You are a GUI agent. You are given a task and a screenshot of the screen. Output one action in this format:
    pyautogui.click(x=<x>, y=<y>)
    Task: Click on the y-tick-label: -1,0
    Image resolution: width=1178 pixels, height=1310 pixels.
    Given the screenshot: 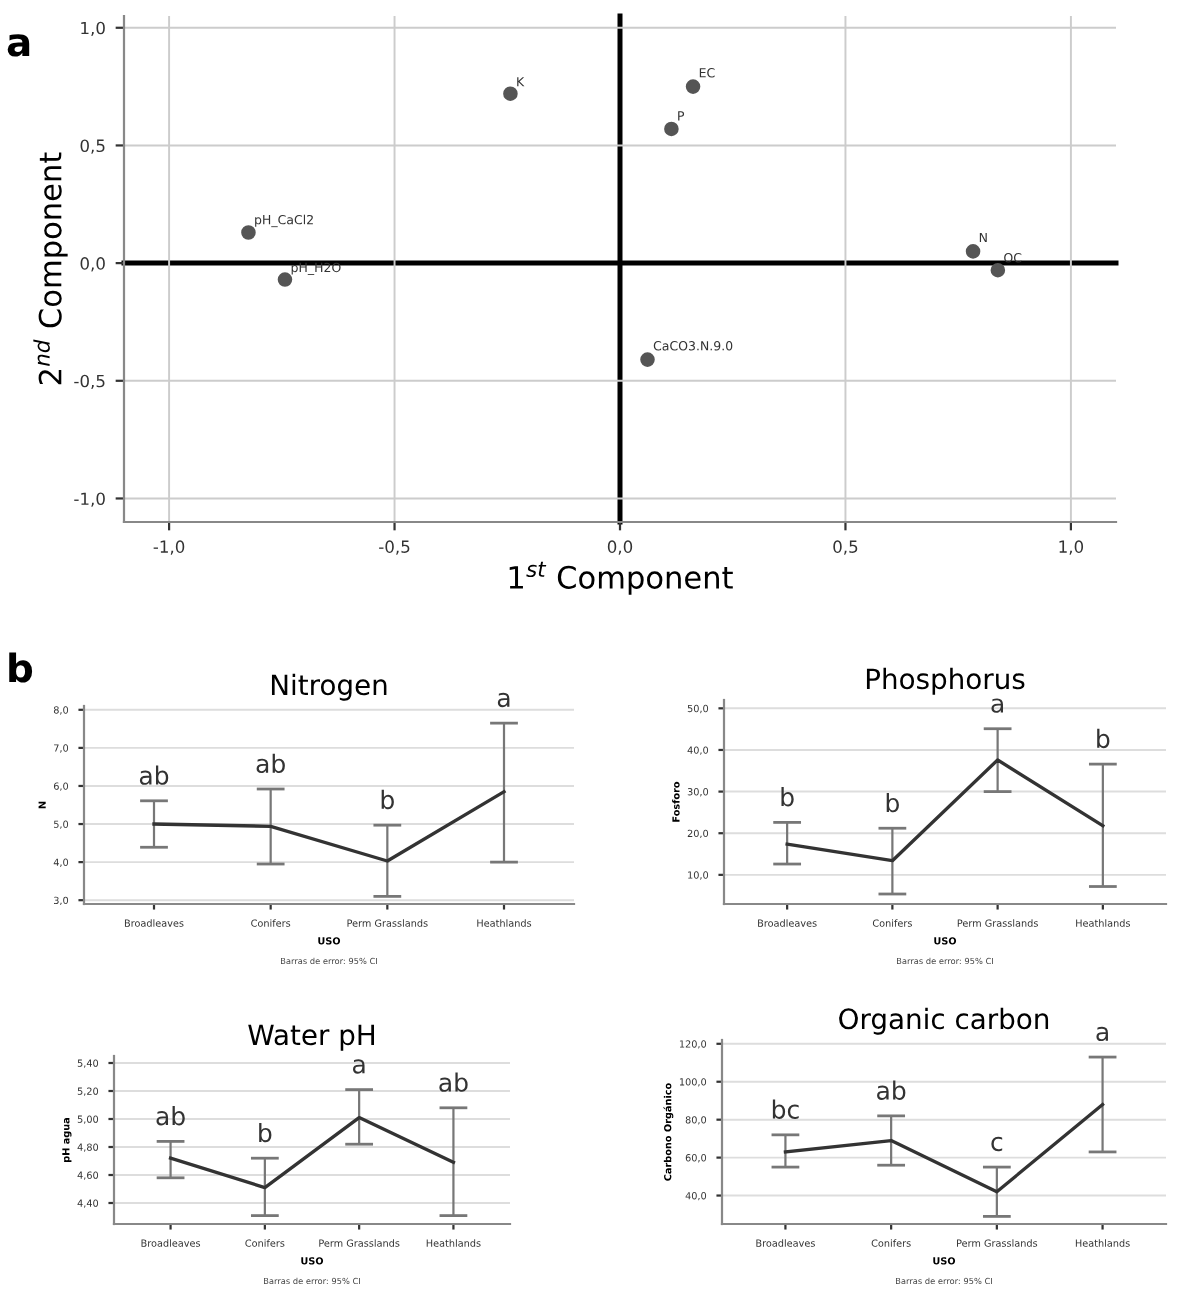 What is the action you would take?
    pyautogui.click(x=89, y=499)
    